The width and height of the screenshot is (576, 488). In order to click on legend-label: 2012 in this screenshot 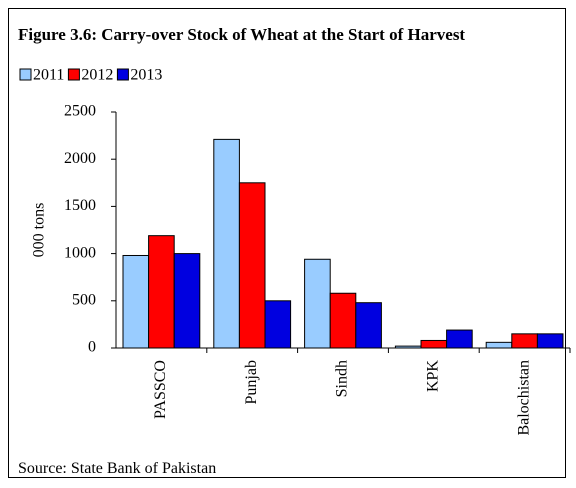, I will do `click(97, 75)`.